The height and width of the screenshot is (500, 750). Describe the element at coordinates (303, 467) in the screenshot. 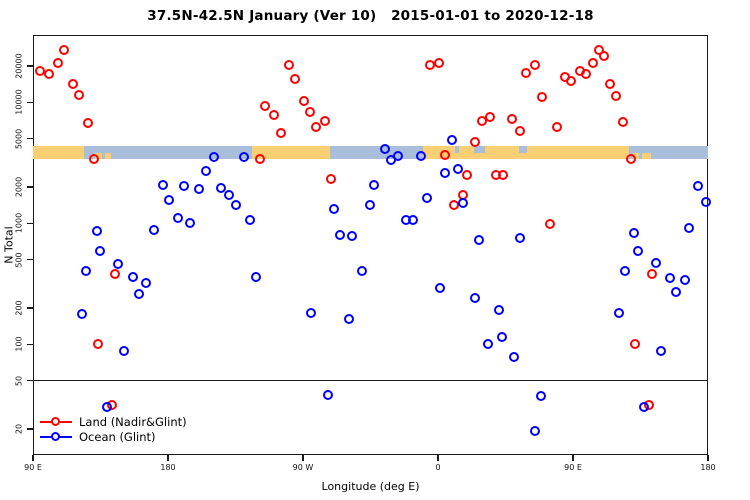

I see `x-tick-label: 90 W` at that location.